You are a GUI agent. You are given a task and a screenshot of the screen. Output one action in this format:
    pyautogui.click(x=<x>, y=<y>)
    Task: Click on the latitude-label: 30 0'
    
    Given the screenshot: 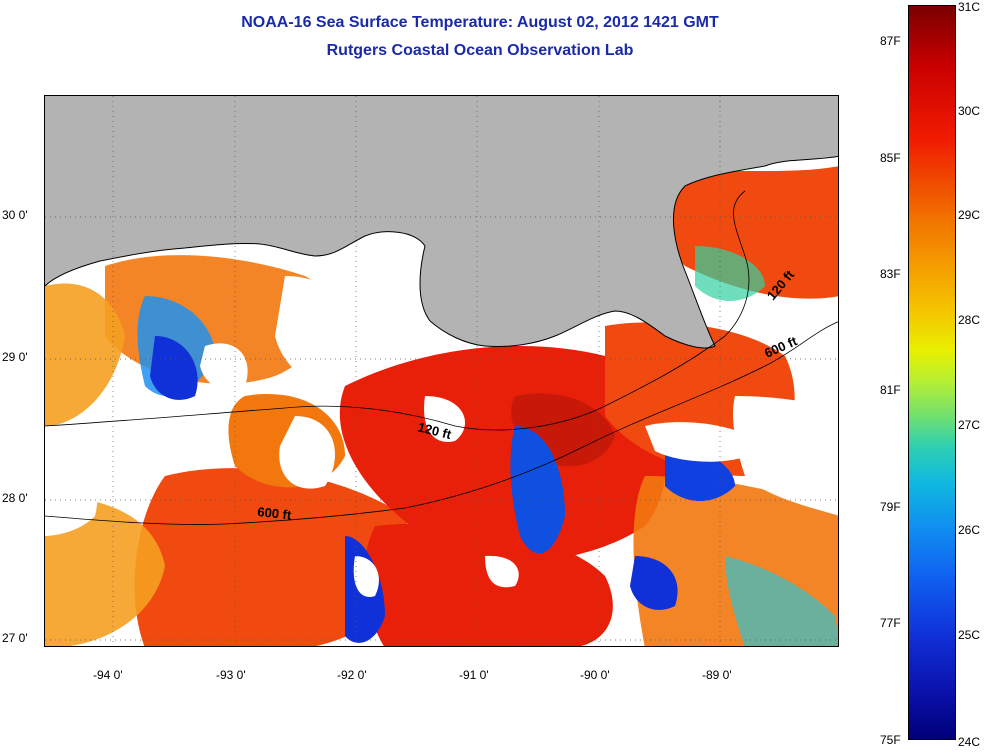 What is the action you would take?
    pyautogui.click(x=15, y=215)
    